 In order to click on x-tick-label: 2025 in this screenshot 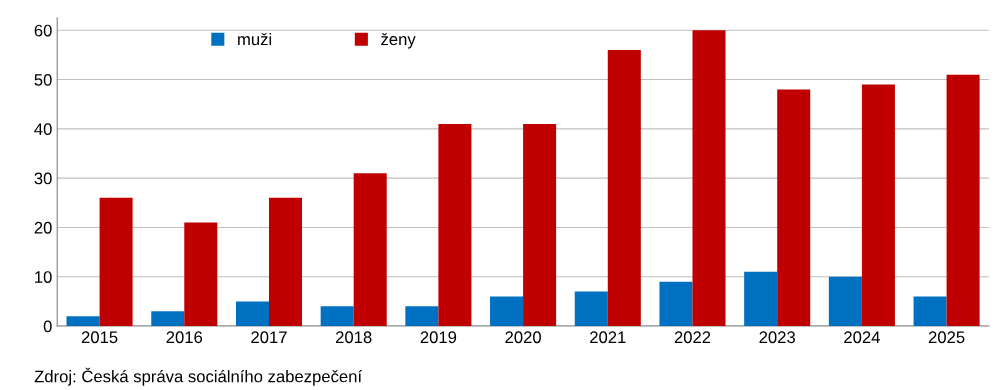, I will do `click(946, 337)`.